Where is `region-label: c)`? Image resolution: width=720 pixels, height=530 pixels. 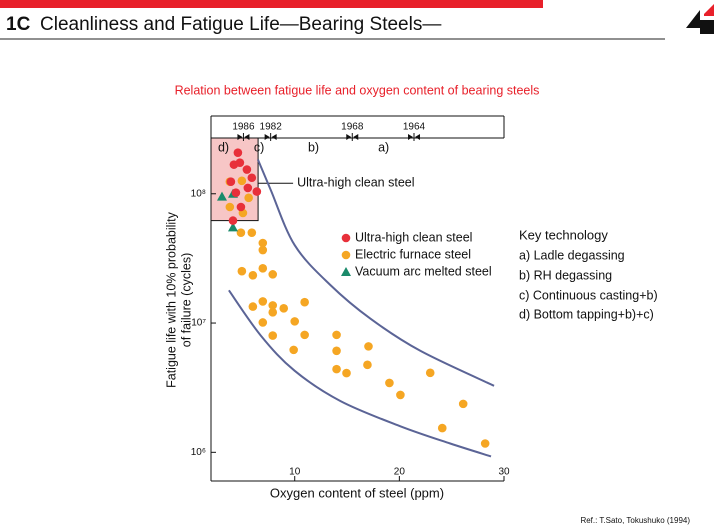
region-label: c) is located at coordinates (259, 147).